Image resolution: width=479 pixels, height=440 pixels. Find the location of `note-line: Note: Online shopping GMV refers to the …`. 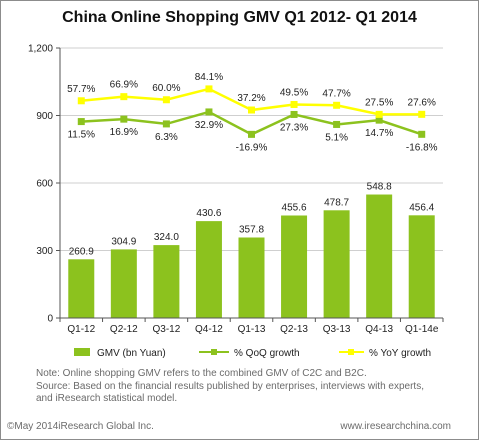

note-line: Note: Online shopping GMV refers to the … is located at coordinates (201, 373).